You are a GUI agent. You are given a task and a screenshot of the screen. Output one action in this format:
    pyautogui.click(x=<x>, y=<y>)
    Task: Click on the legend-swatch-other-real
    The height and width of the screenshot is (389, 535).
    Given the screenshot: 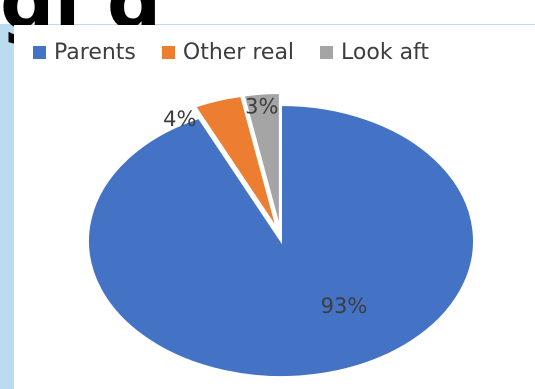 What is the action you would take?
    pyautogui.click(x=168, y=52)
    